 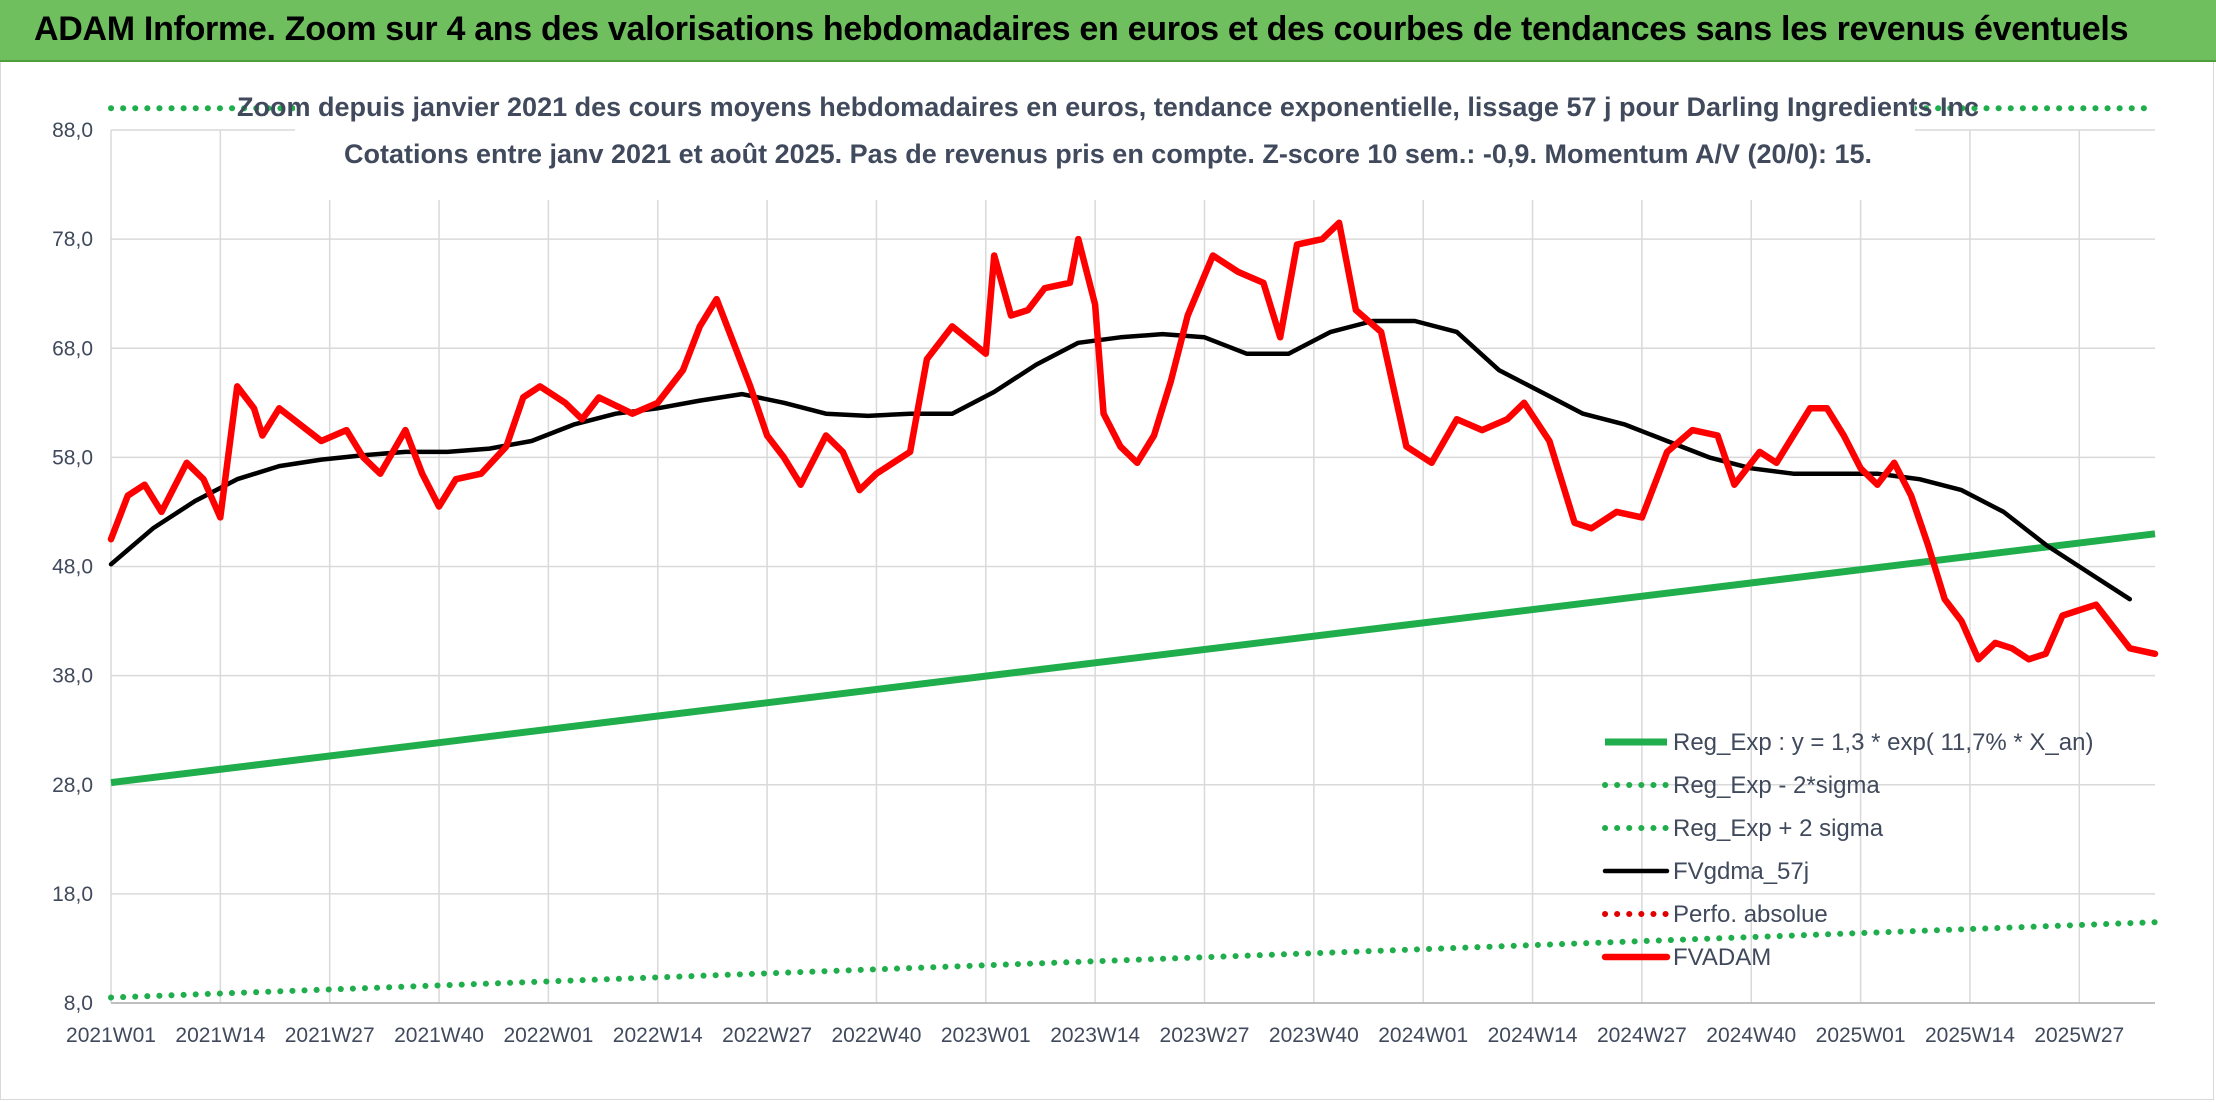 I want to click on series-line, so click(x=1133, y=960).